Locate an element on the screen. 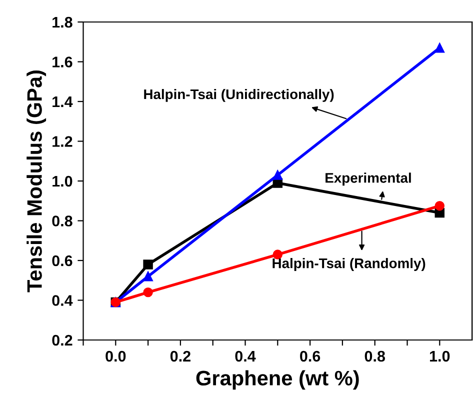  y-tick-label: 1.4 is located at coordinates (62, 102).